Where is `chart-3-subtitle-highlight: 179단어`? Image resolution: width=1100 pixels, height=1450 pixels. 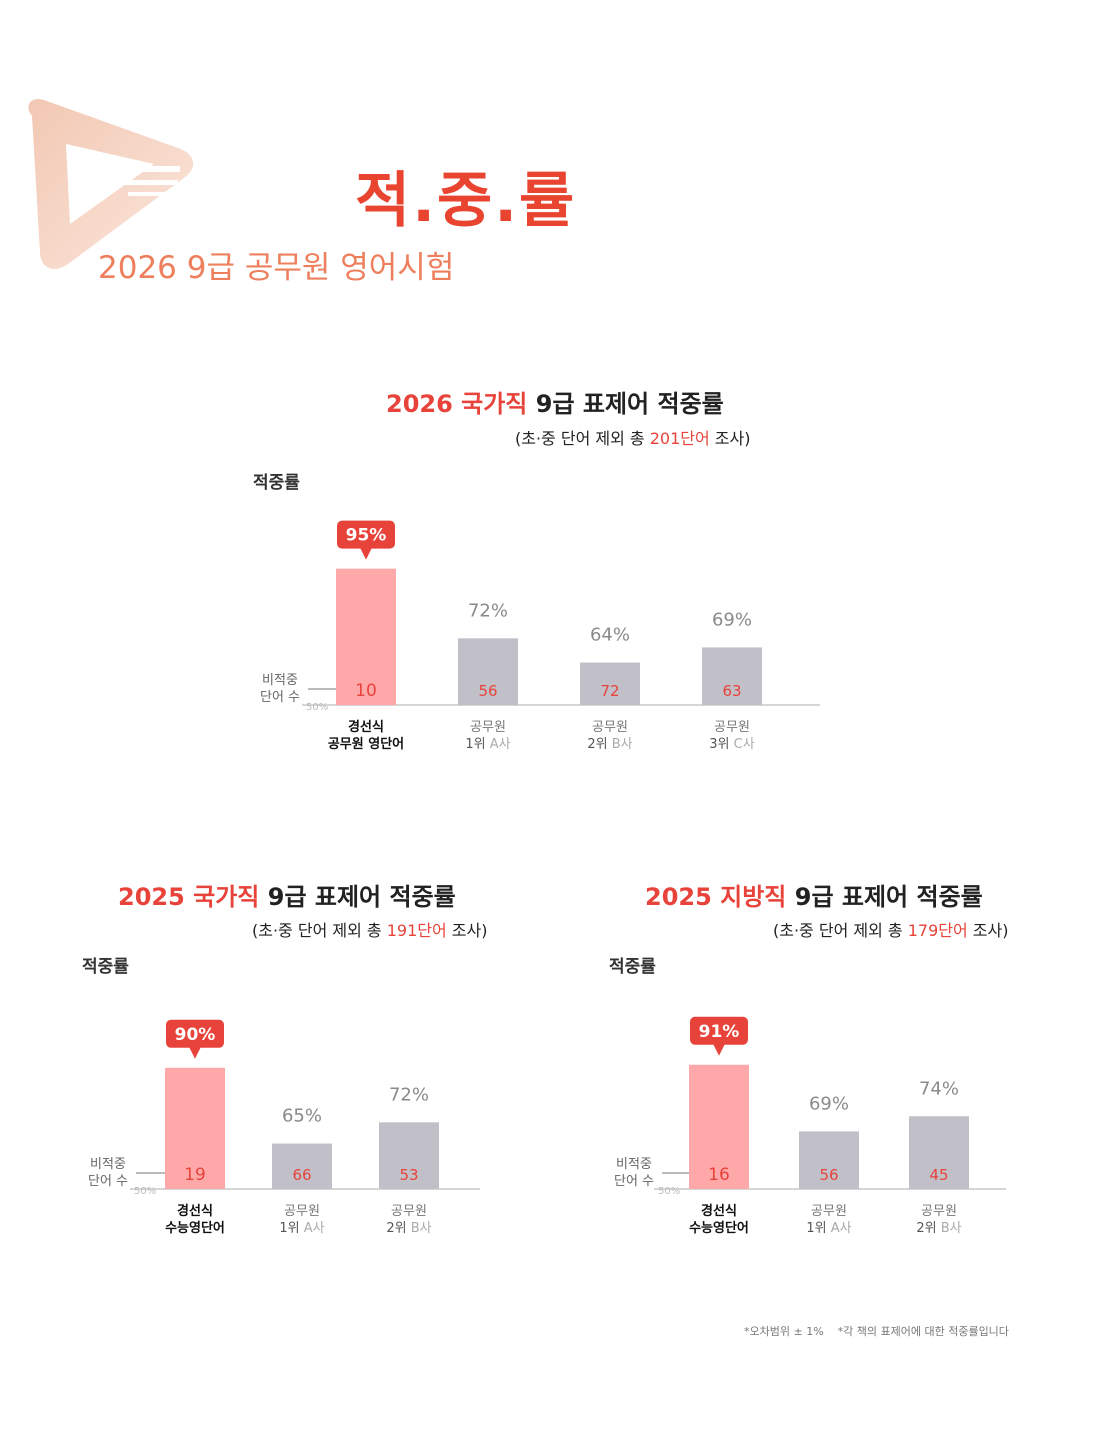 chart-3-subtitle-highlight: 179단어 is located at coordinates (937, 930).